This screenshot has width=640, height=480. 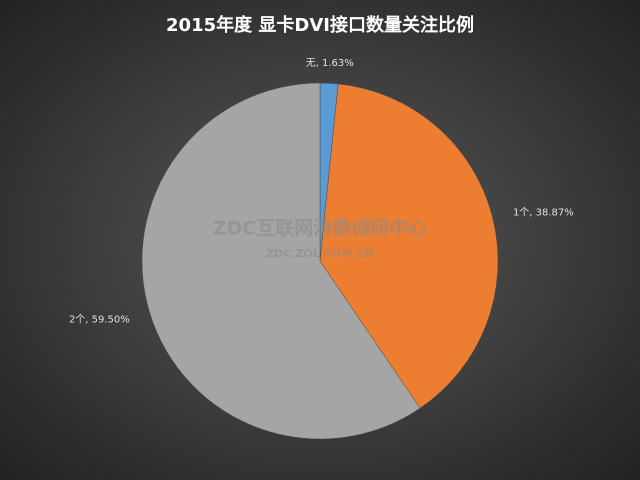 What do you see at coordinates (320, 228) in the screenshot?
I see `watermark-text: ZDC互联网消费调研中心` at bounding box center [320, 228].